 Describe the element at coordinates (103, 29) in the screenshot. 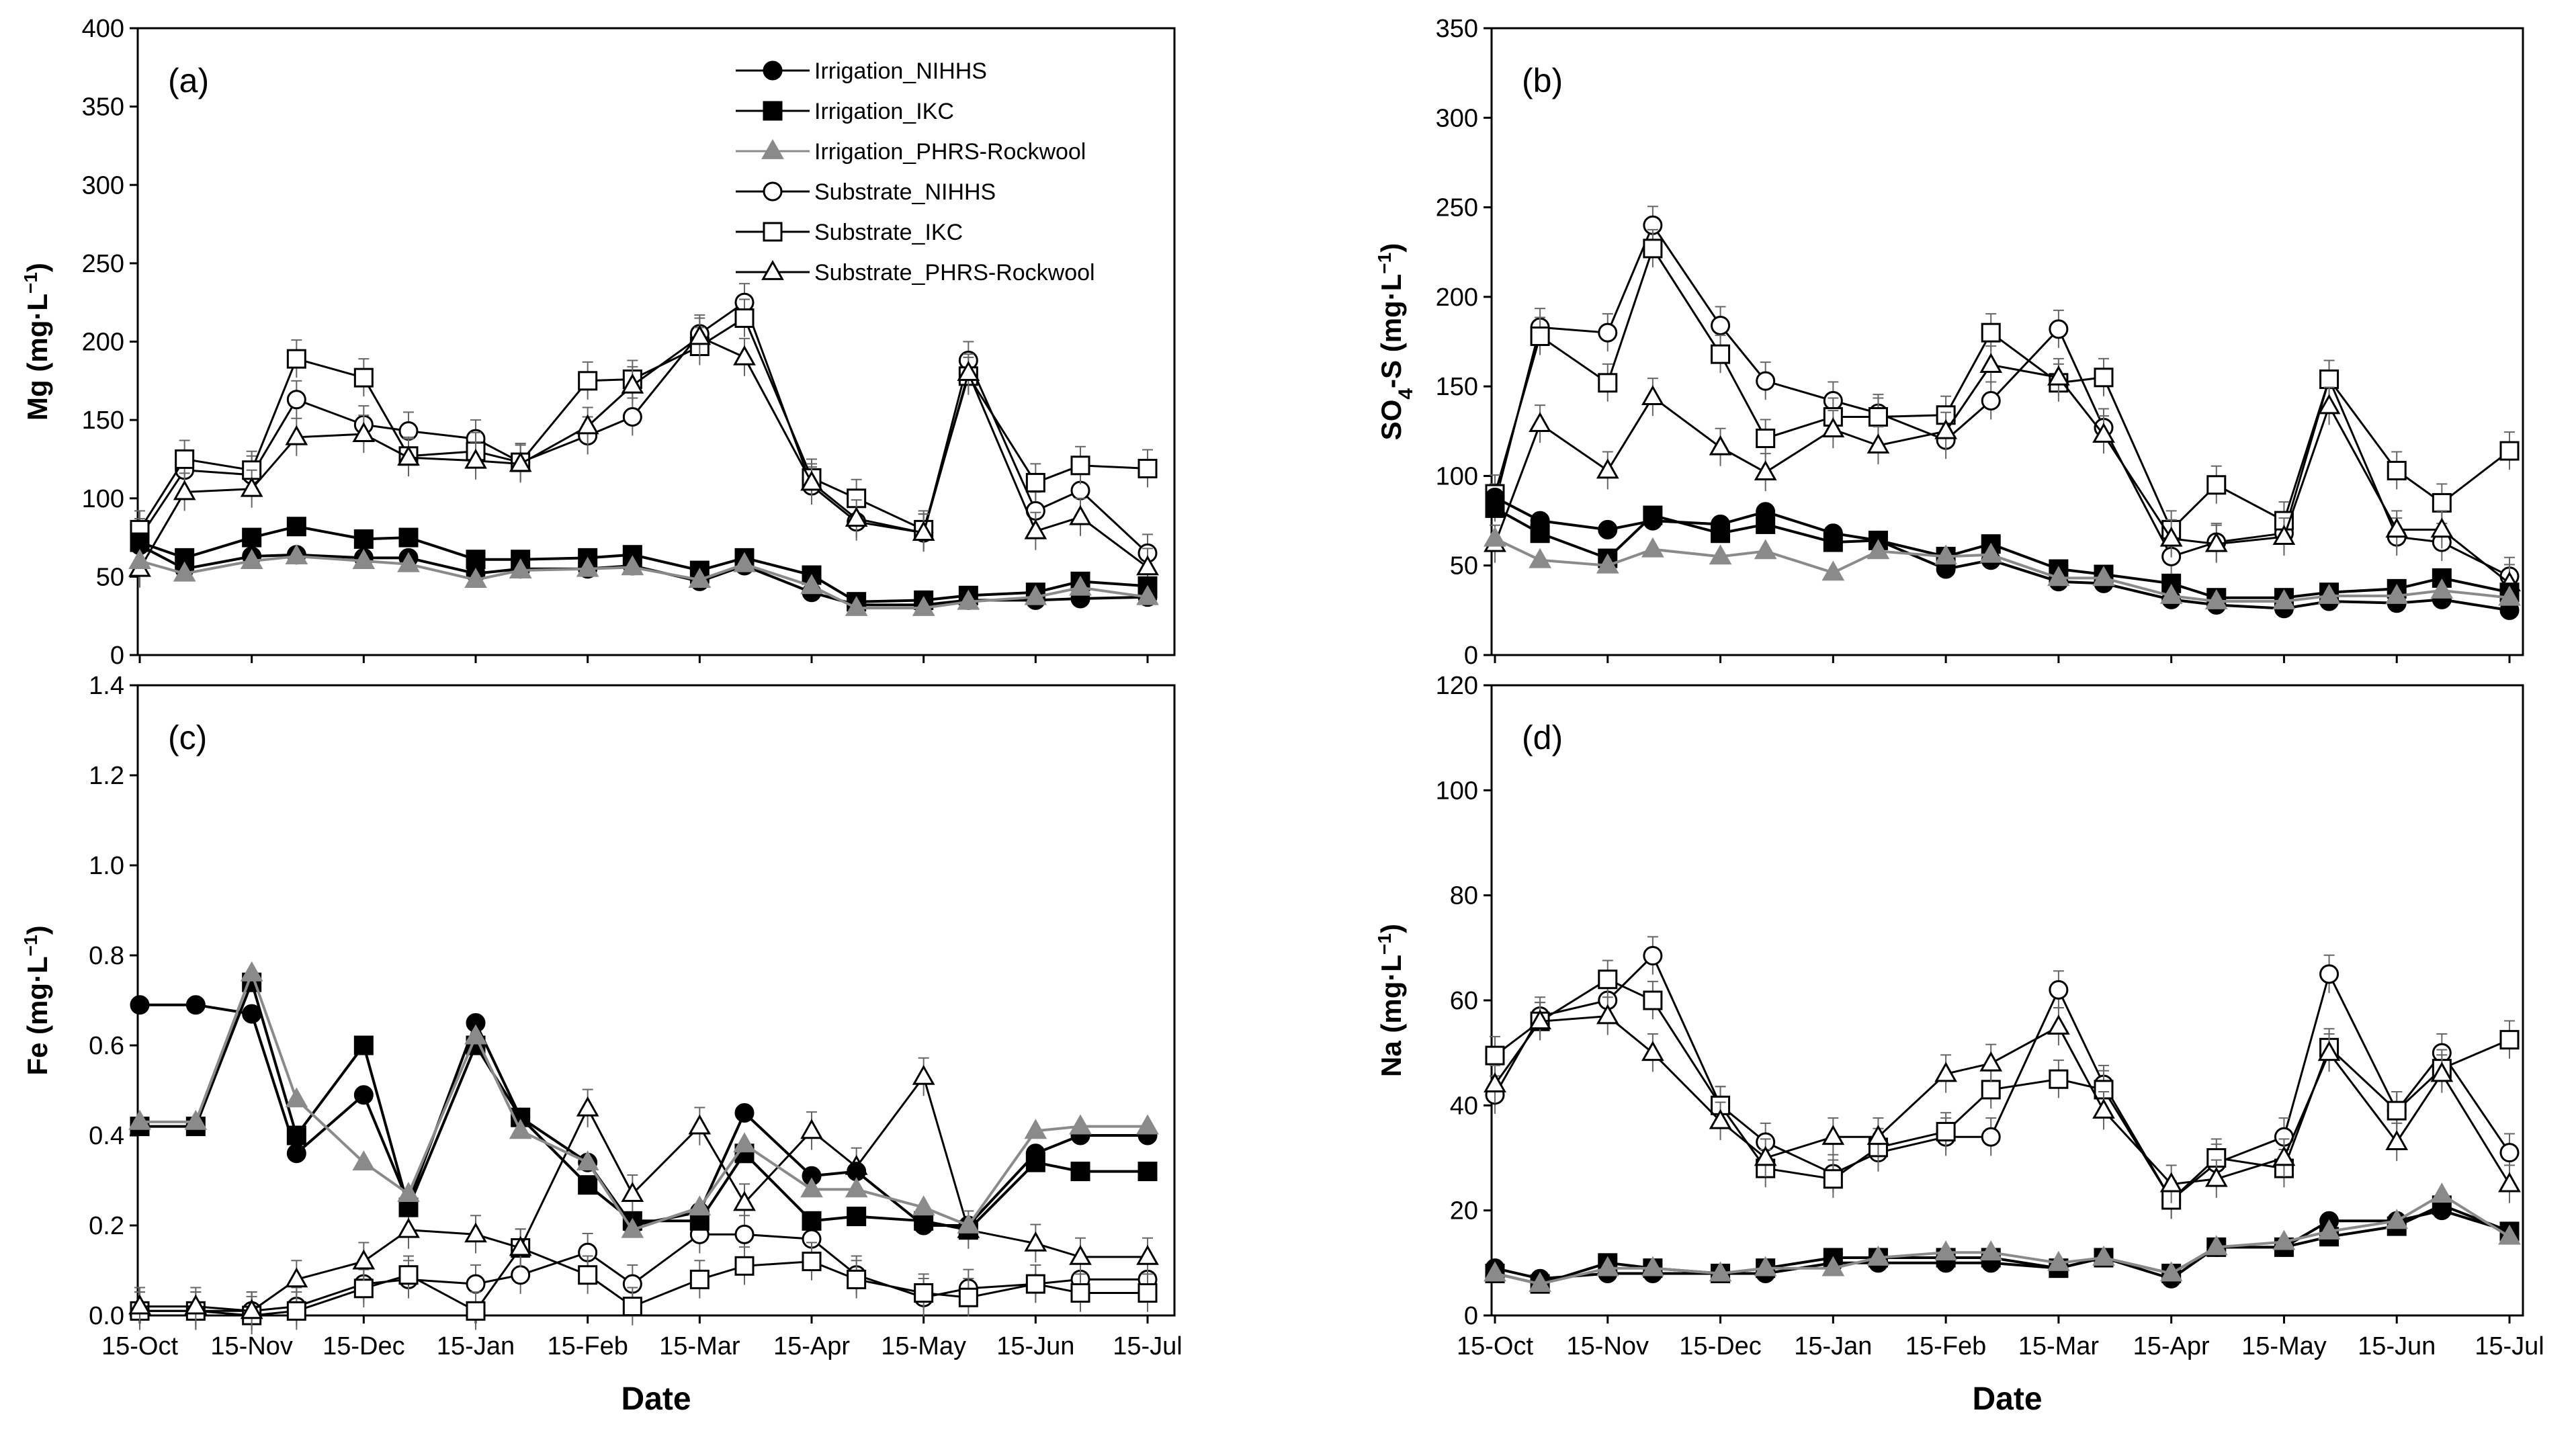

I see `y-tick-label: 400` at that location.